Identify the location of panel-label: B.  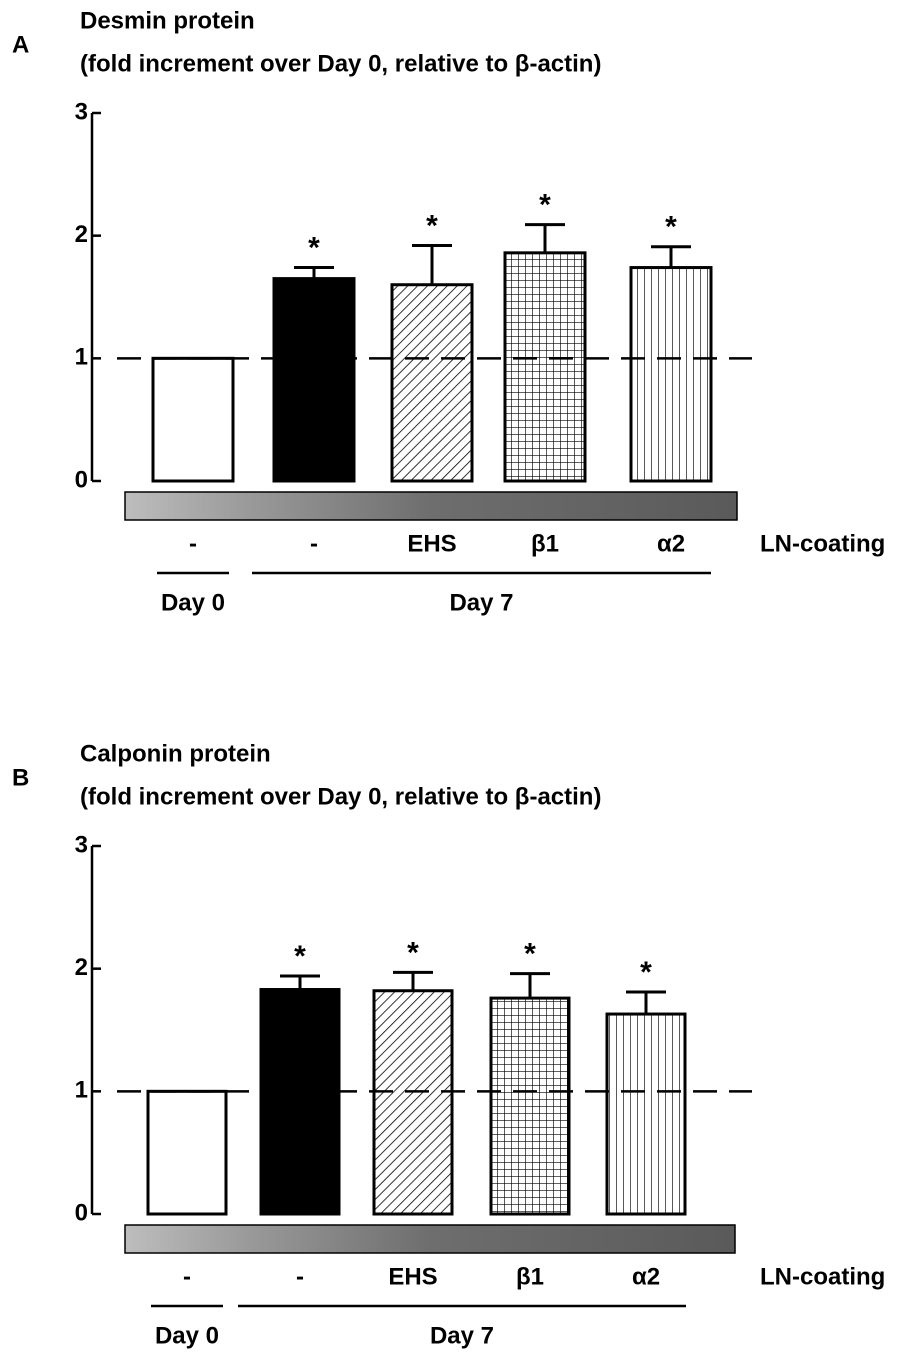
(20, 777).